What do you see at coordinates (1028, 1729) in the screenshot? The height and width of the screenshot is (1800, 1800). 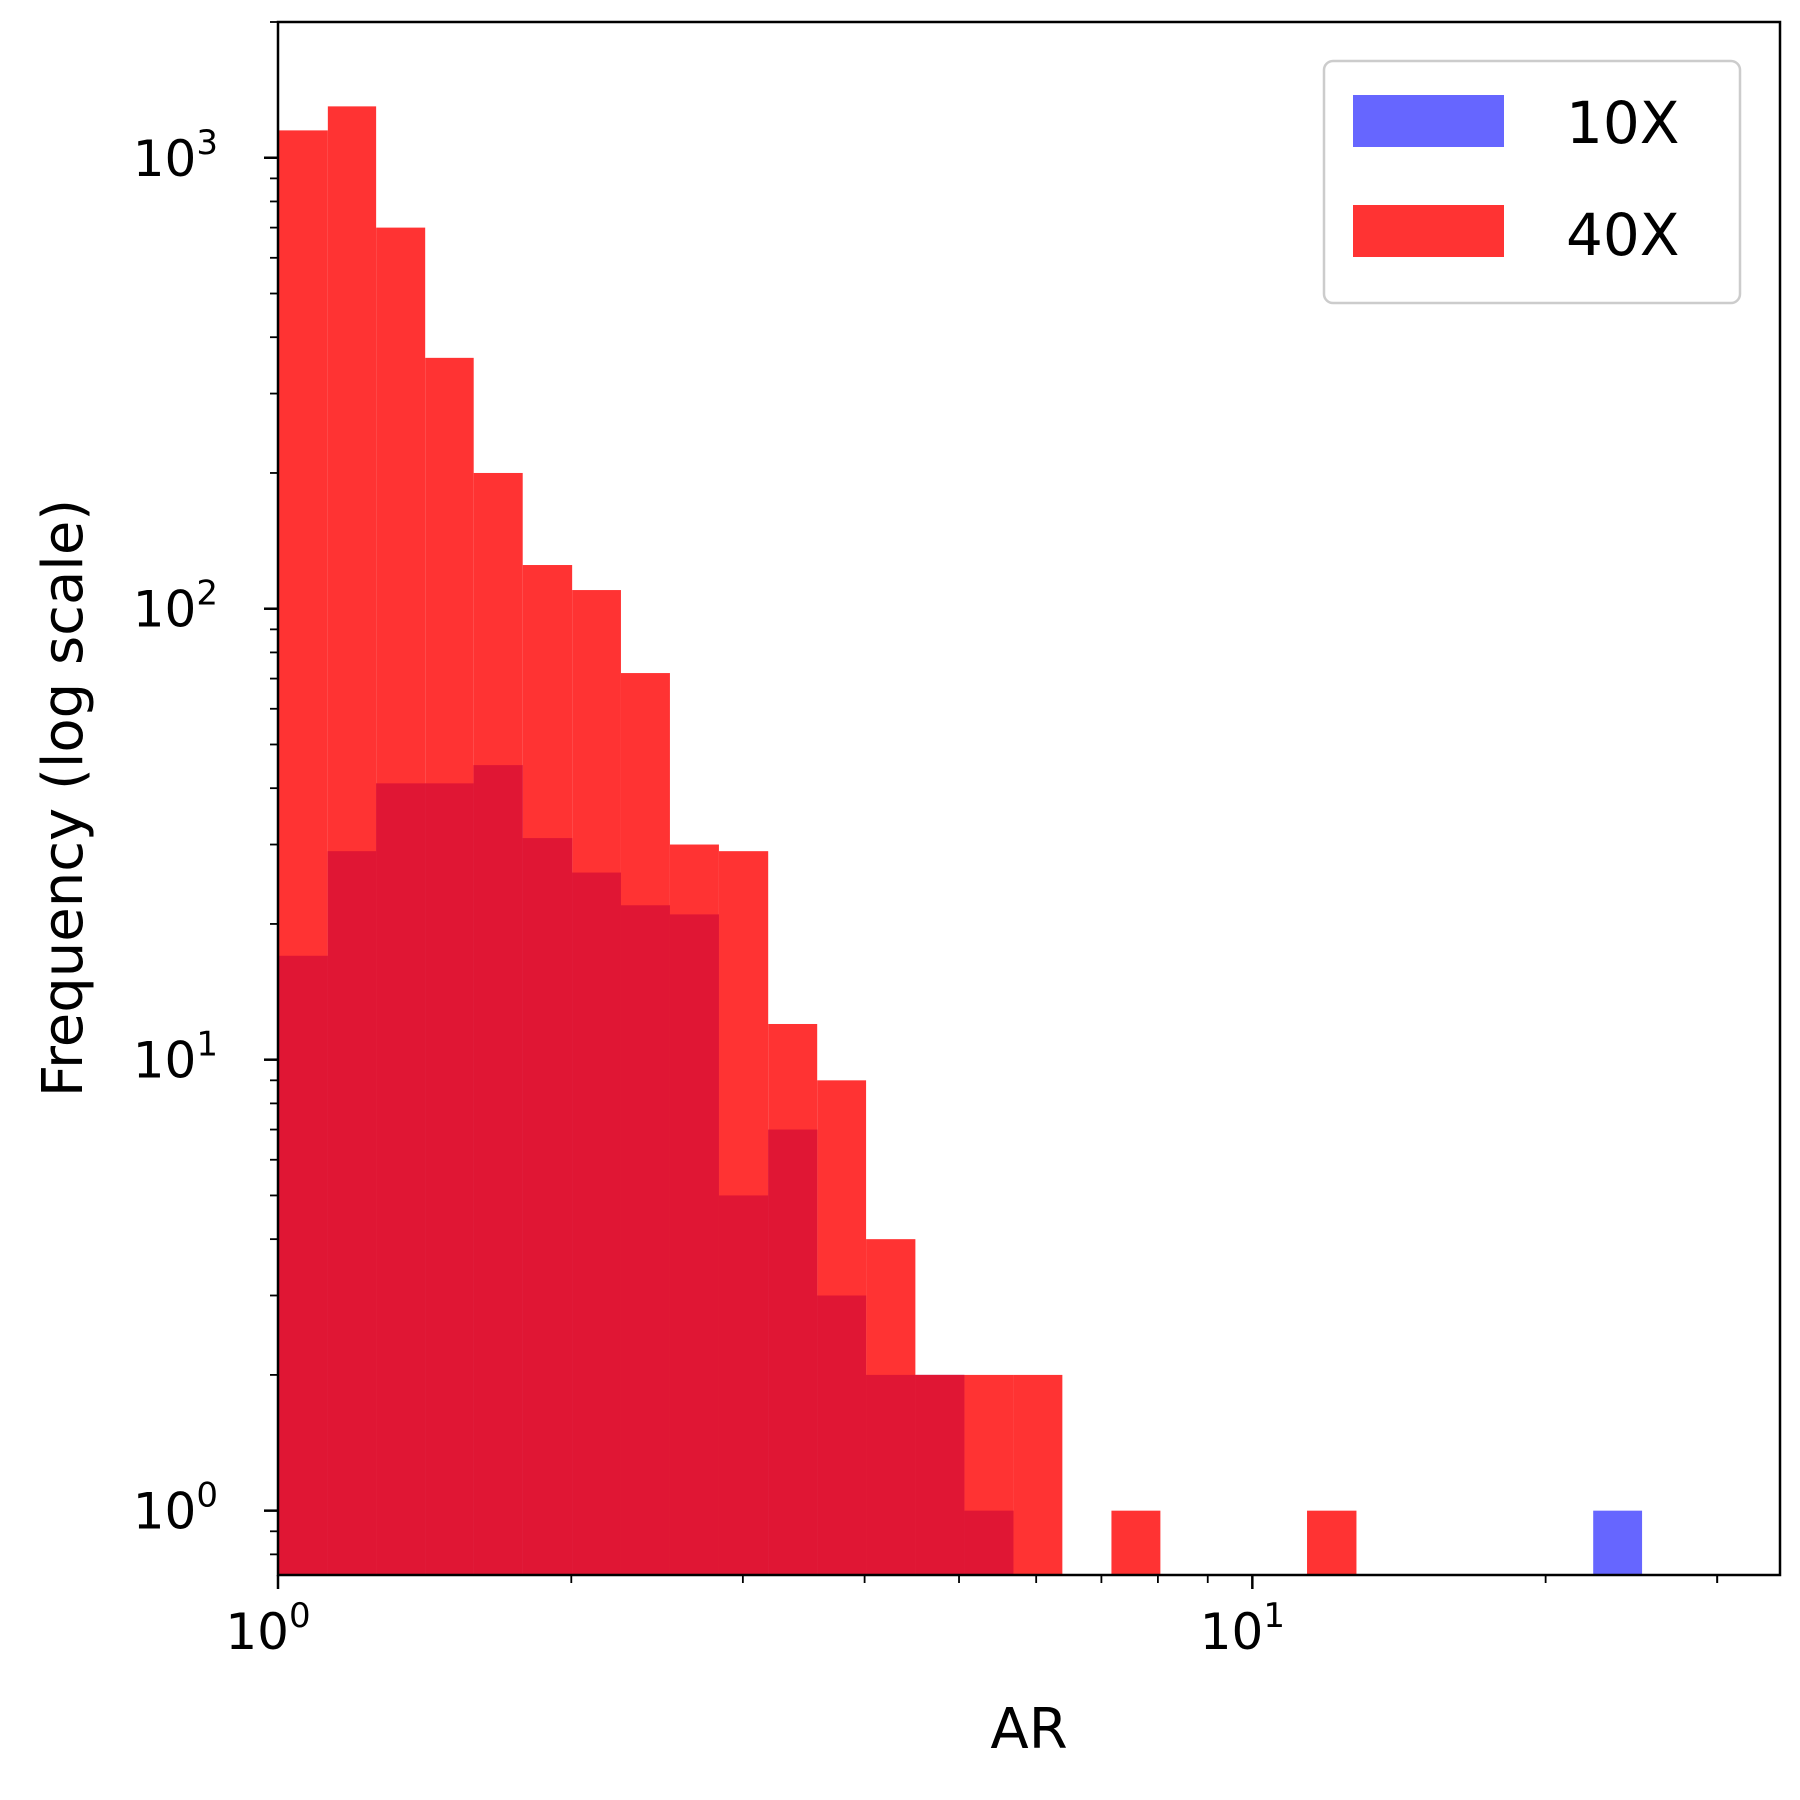 I see `x-axis-title: AR` at bounding box center [1028, 1729].